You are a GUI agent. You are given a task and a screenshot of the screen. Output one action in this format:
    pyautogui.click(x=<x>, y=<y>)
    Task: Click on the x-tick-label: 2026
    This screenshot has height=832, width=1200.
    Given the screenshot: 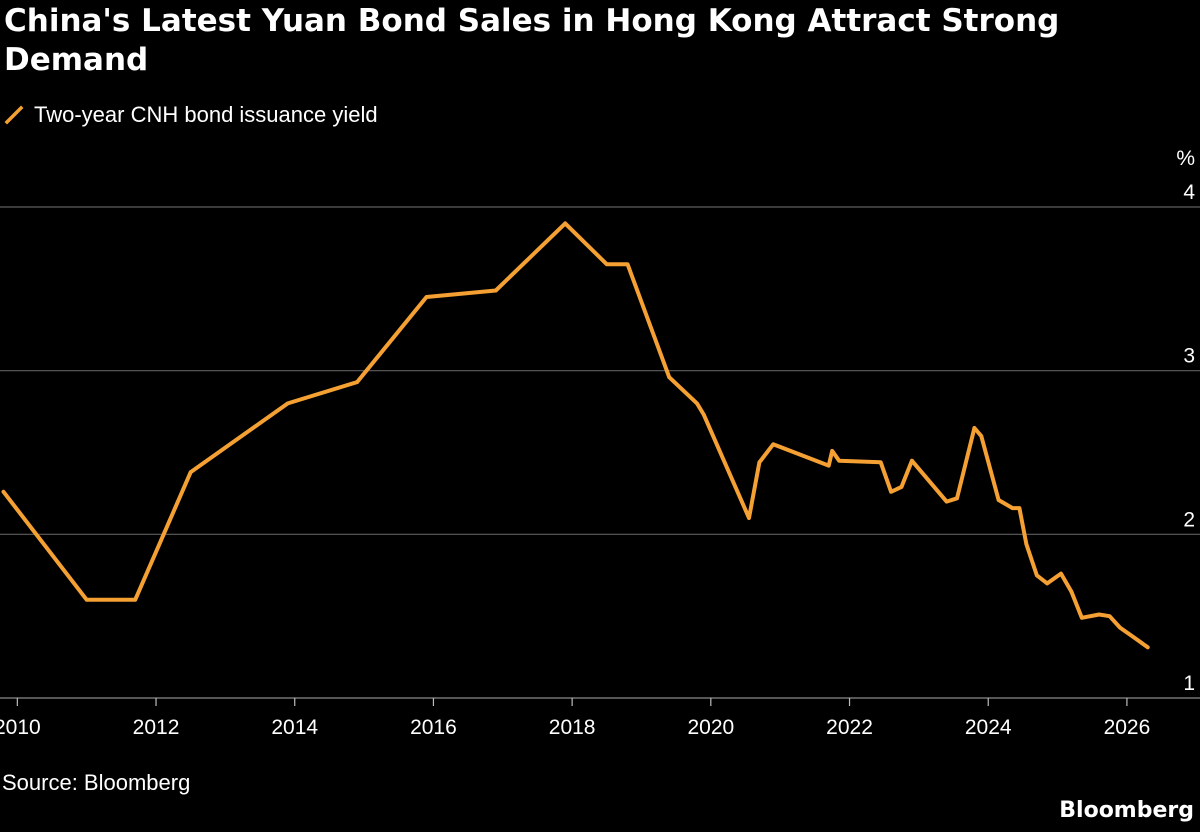 What is the action you would take?
    pyautogui.click(x=1127, y=727)
    